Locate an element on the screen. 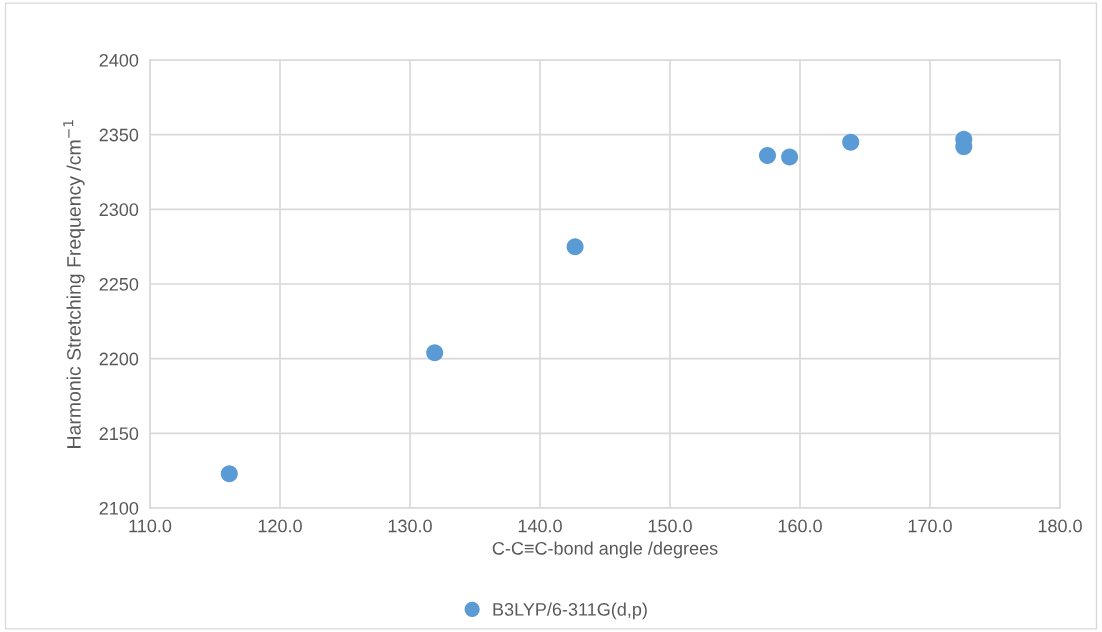  y-tick-label: 2150 is located at coordinates (119, 434).